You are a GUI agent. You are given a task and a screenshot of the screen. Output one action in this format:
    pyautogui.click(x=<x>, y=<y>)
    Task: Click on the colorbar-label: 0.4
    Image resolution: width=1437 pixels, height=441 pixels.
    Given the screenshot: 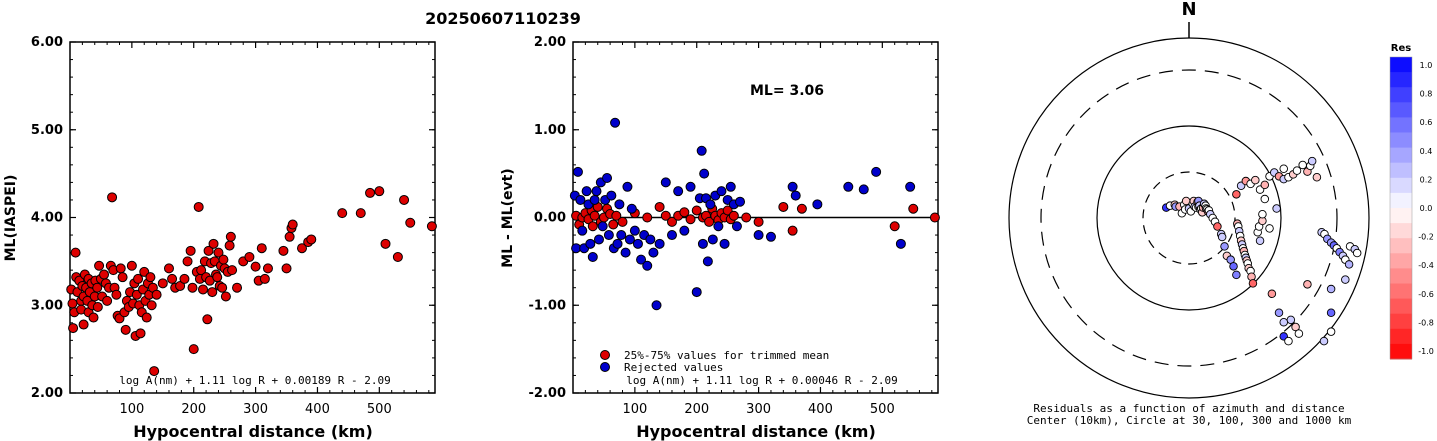 What is the action you would take?
    pyautogui.click(x=1426, y=151)
    